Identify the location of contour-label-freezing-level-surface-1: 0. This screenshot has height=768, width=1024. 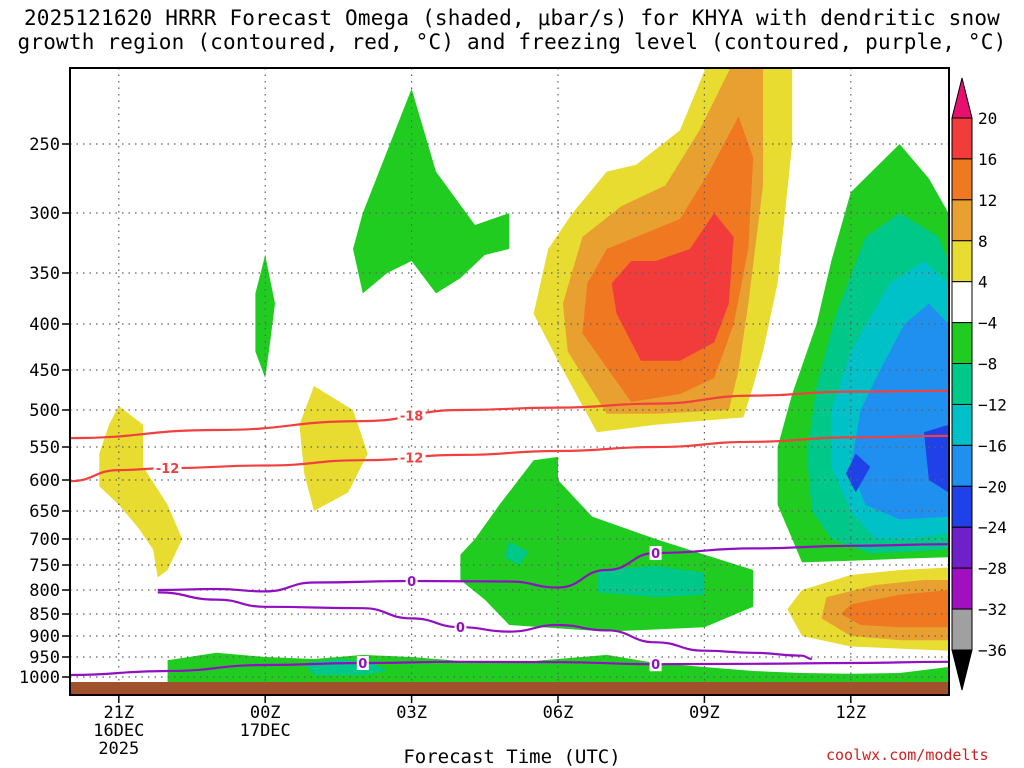
(655, 665).